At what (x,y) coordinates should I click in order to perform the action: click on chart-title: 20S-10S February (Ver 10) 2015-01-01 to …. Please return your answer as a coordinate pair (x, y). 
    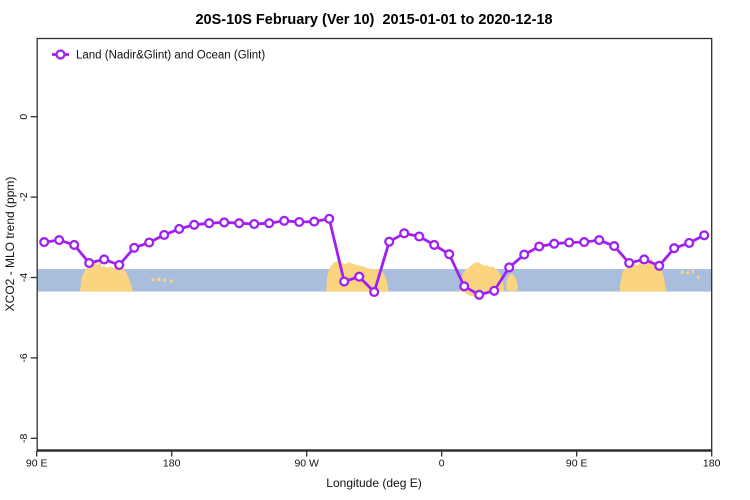
    Looking at the image, I should click on (373, 20).